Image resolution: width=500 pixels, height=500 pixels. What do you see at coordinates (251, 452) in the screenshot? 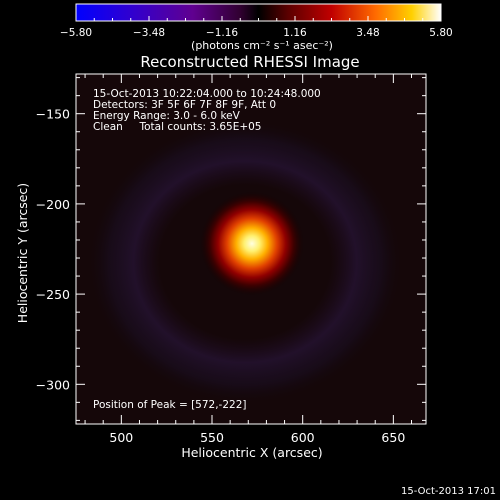
I see `x-axis-label: Heliocentric X (arcsec)` at bounding box center [251, 452].